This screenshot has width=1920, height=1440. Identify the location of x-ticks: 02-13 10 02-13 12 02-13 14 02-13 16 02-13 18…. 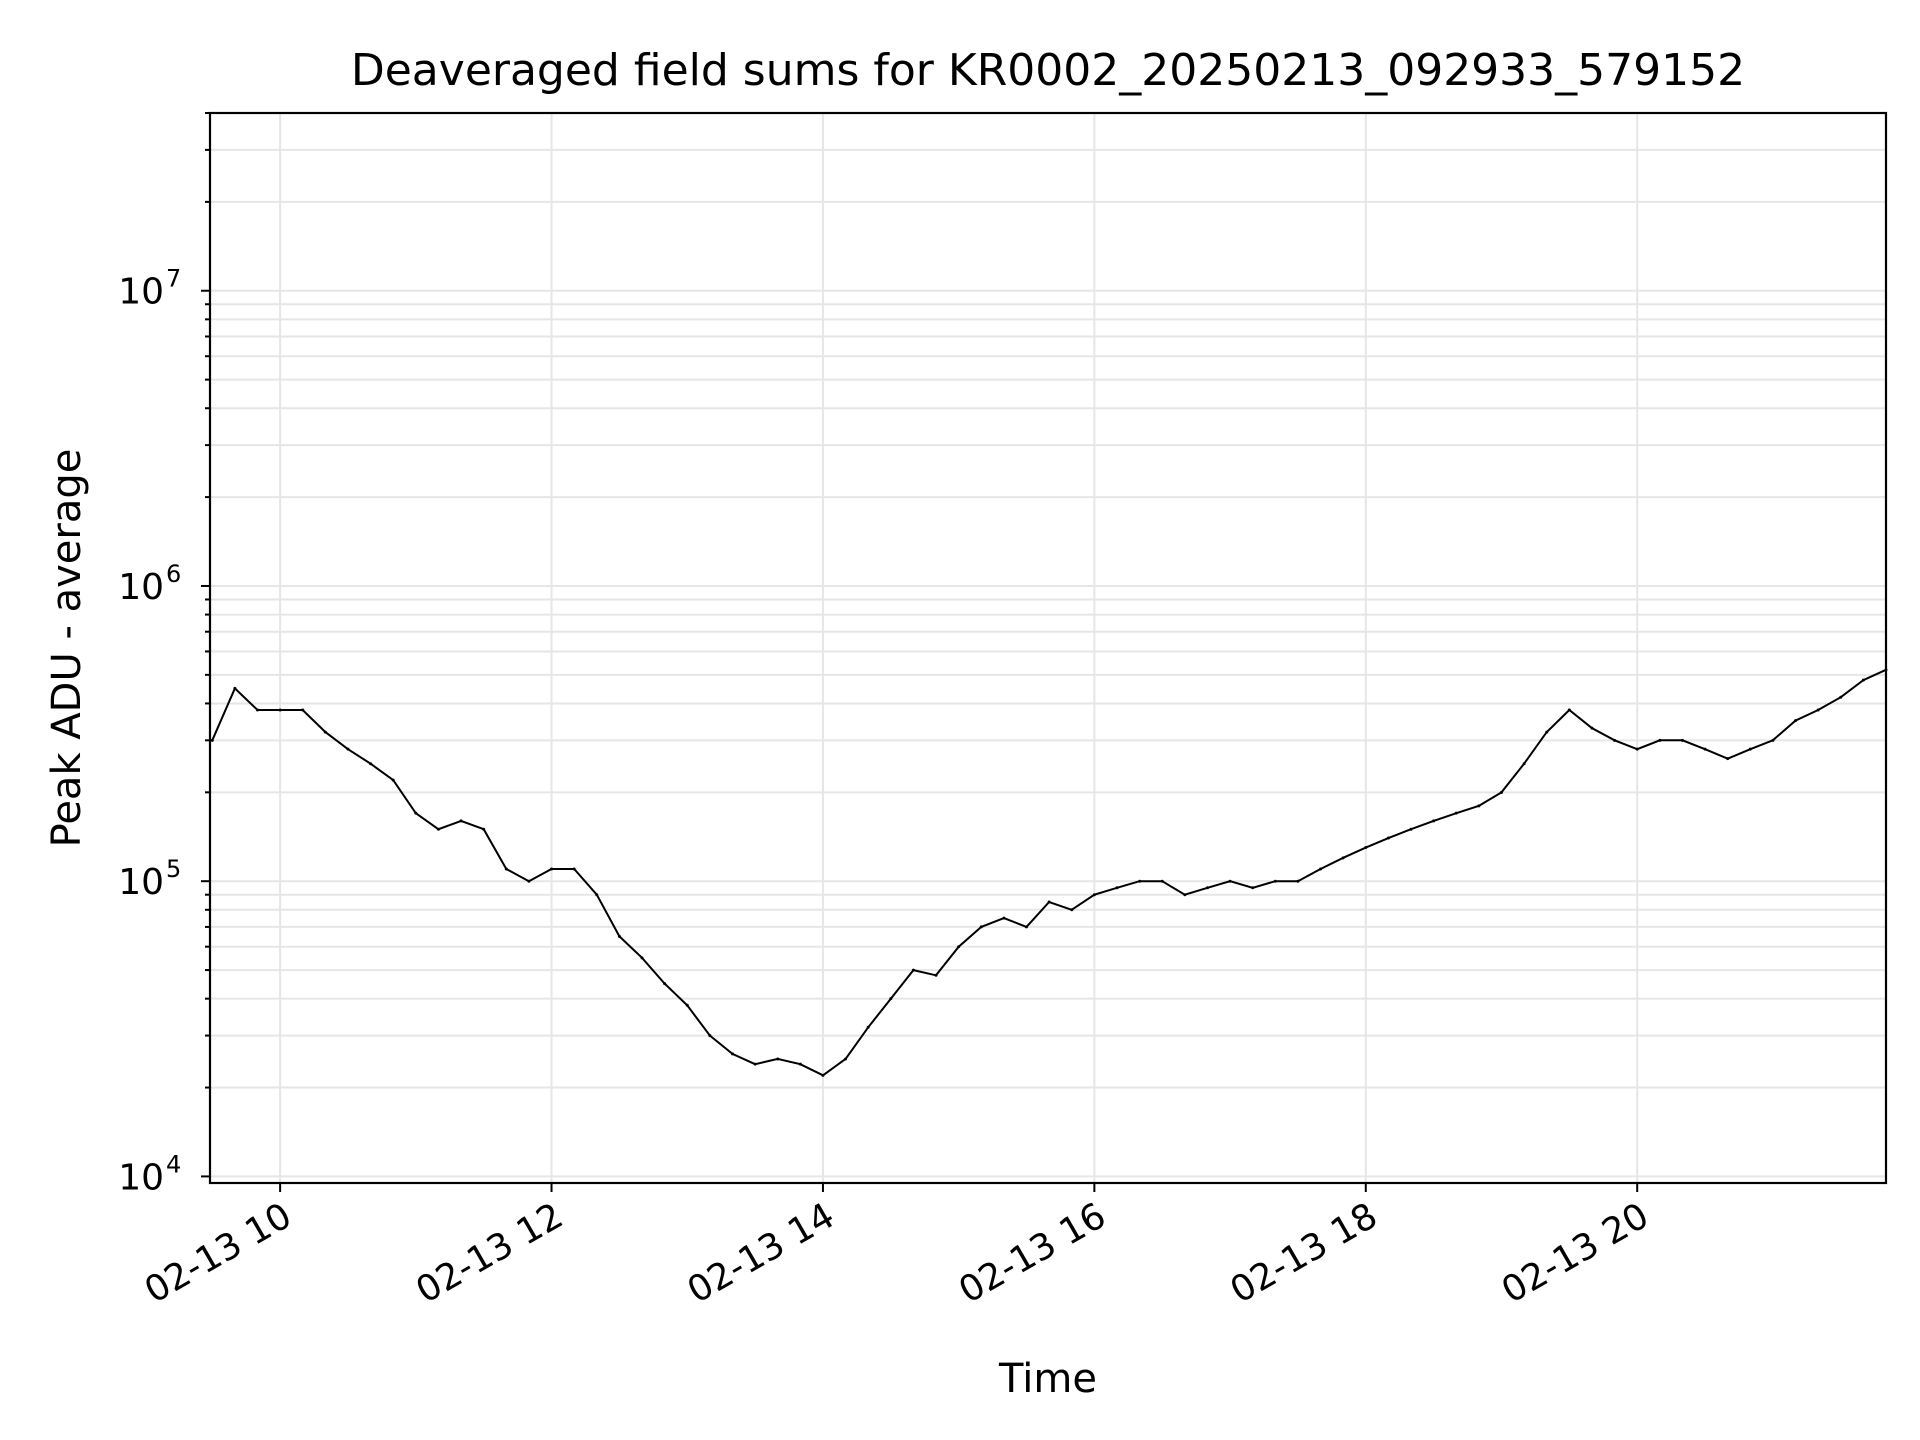
(897, 1247).